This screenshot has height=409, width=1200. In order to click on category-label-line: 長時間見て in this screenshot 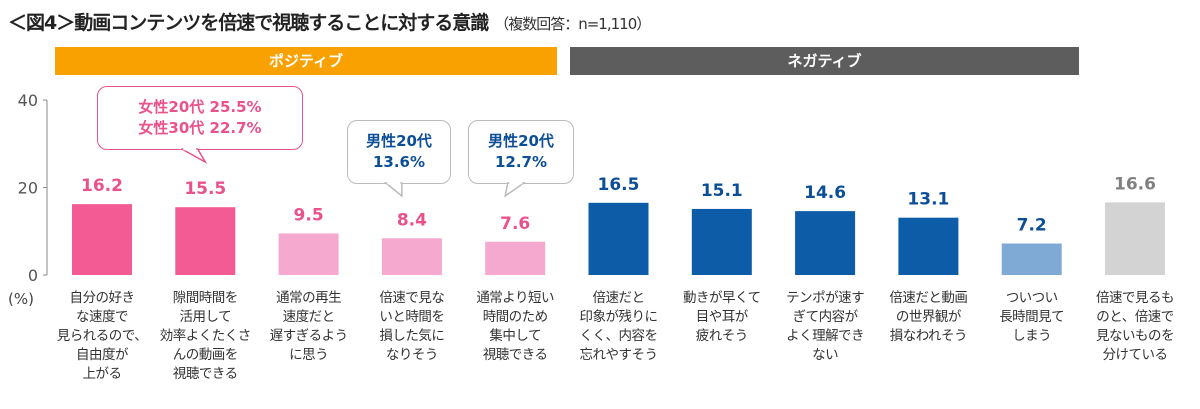, I will do `click(1032, 317)`.